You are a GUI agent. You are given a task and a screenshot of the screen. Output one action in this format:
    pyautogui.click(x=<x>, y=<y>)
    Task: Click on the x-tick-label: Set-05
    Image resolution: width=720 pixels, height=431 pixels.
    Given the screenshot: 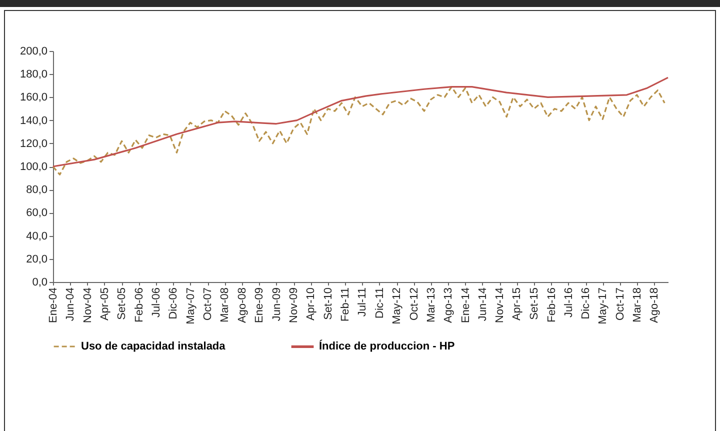 What is the action you would take?
    pyautogui.click(x=122, y=304)
    